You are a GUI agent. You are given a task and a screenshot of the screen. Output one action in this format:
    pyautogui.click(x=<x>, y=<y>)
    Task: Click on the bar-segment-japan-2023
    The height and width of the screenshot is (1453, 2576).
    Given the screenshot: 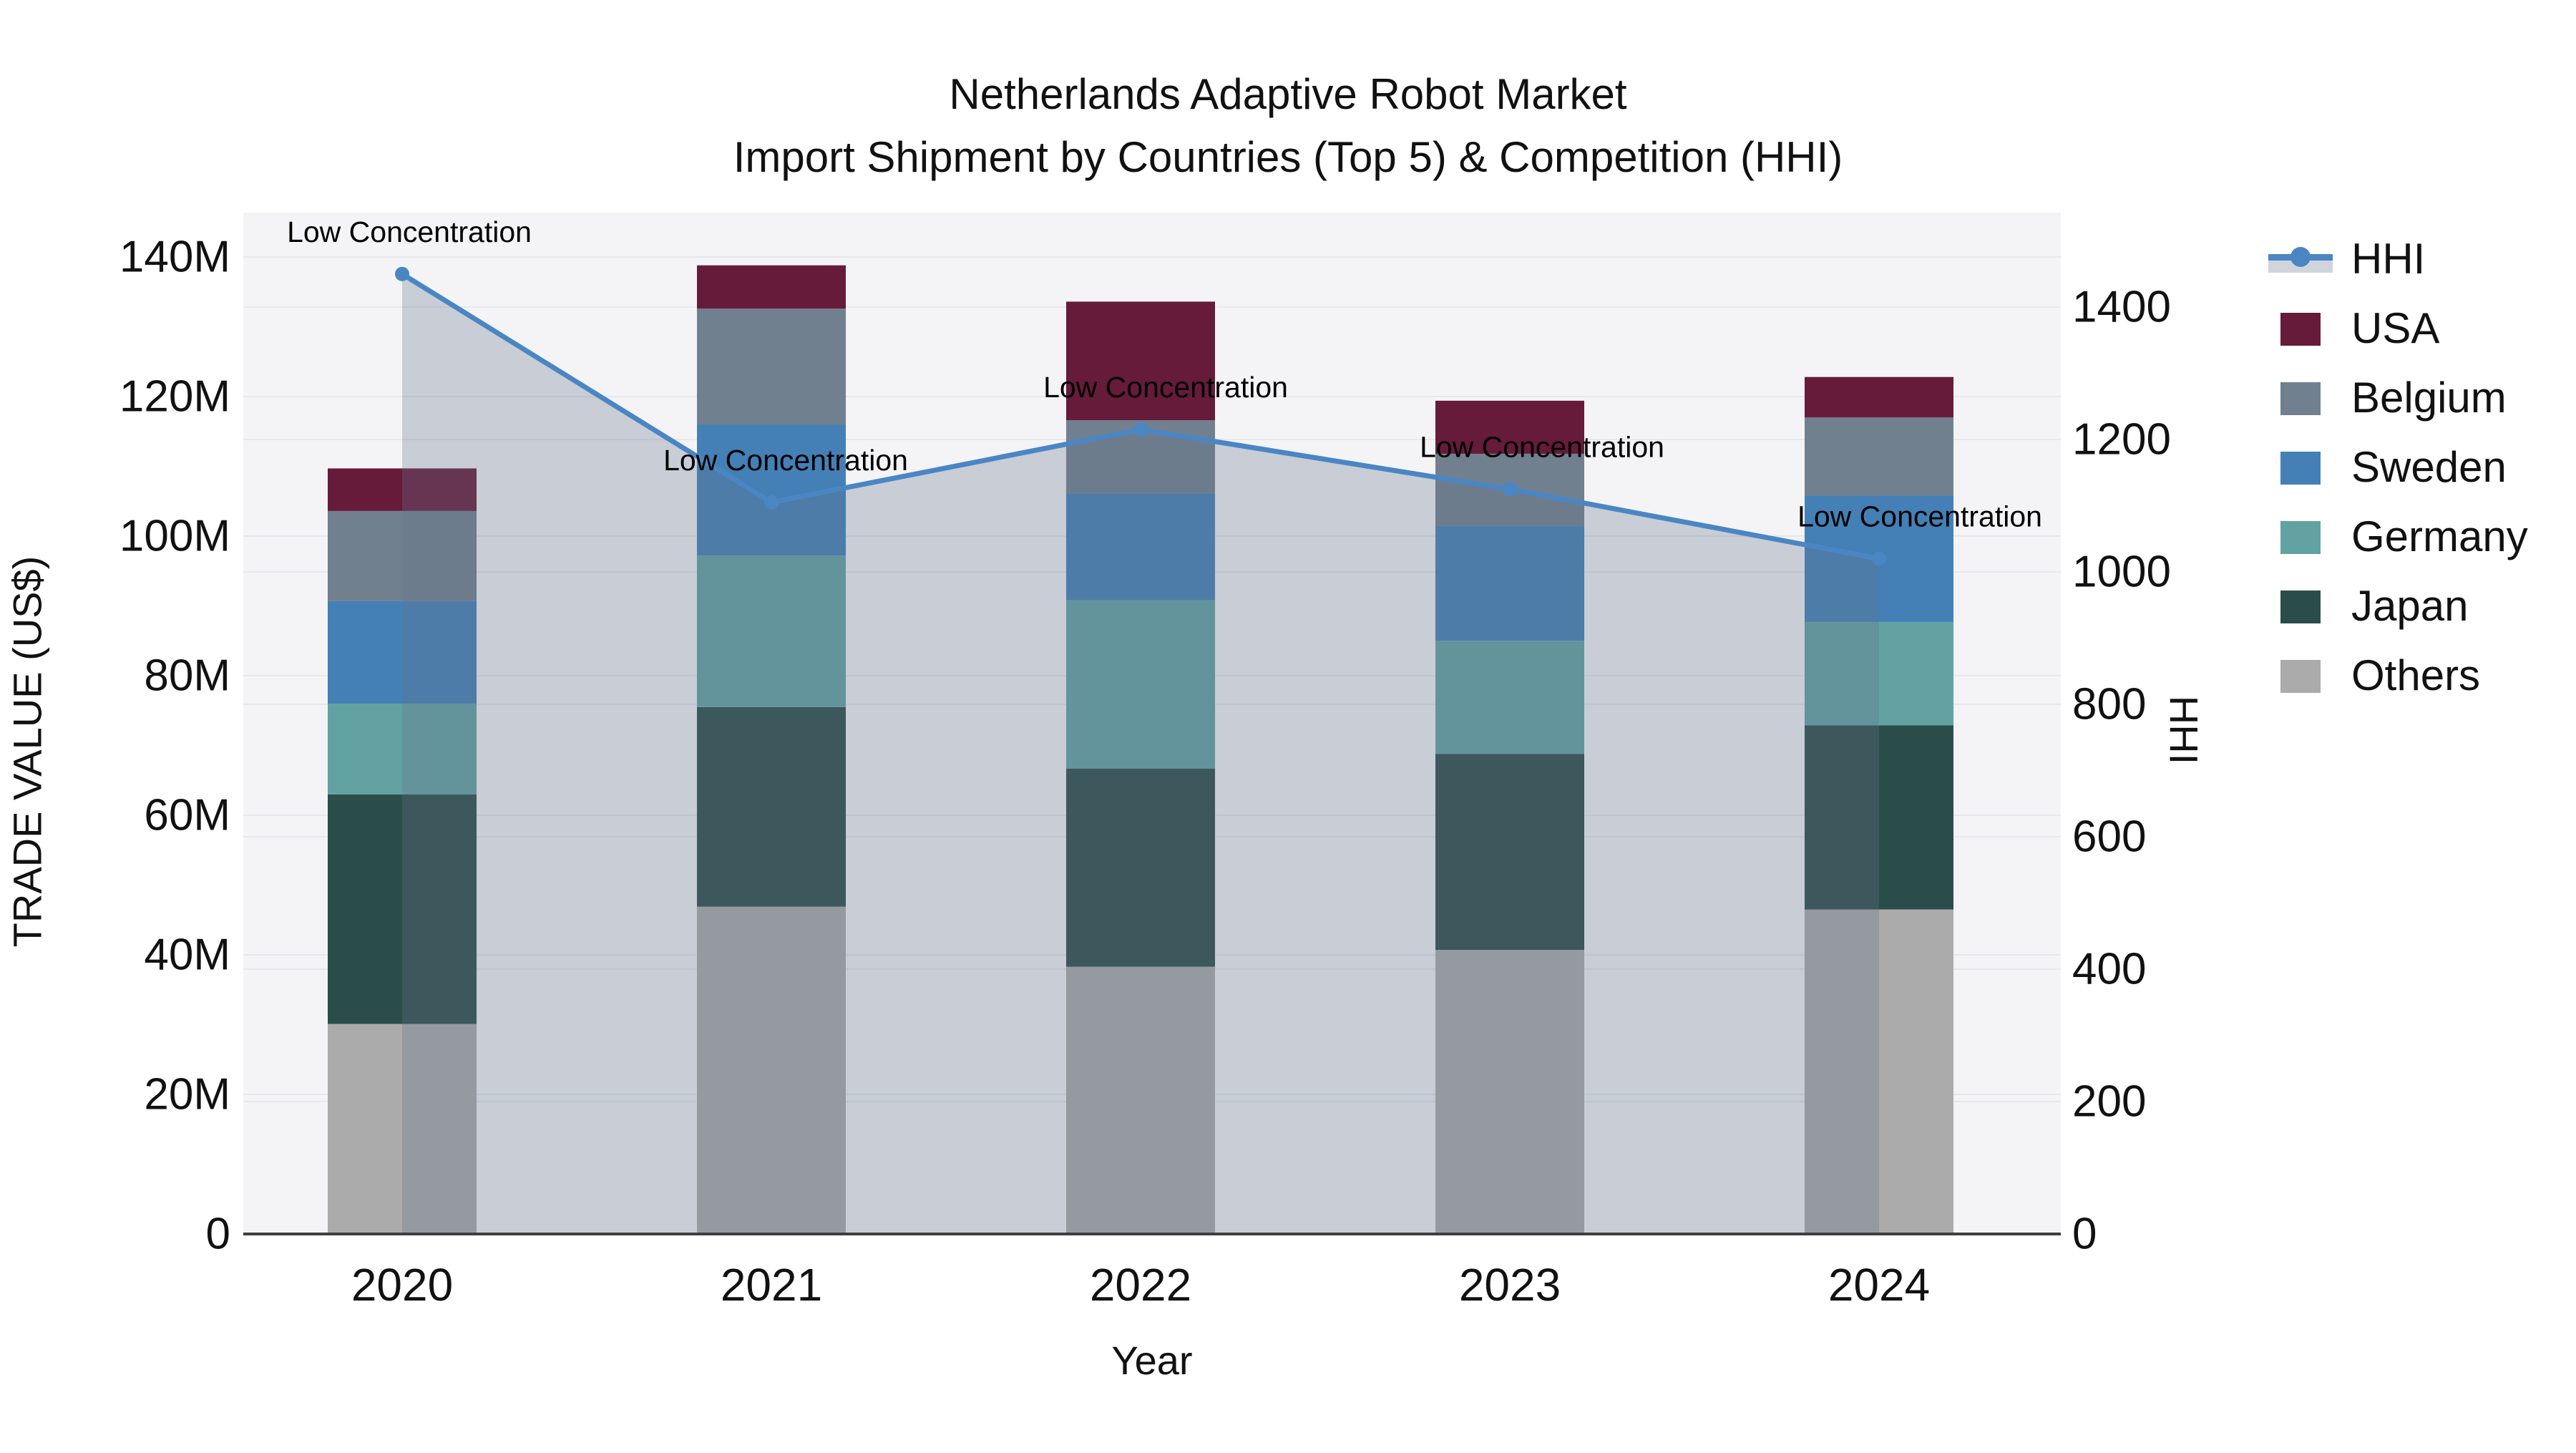 What is the action you would take?
    pyautogui.click(x=1509, y=852)
    